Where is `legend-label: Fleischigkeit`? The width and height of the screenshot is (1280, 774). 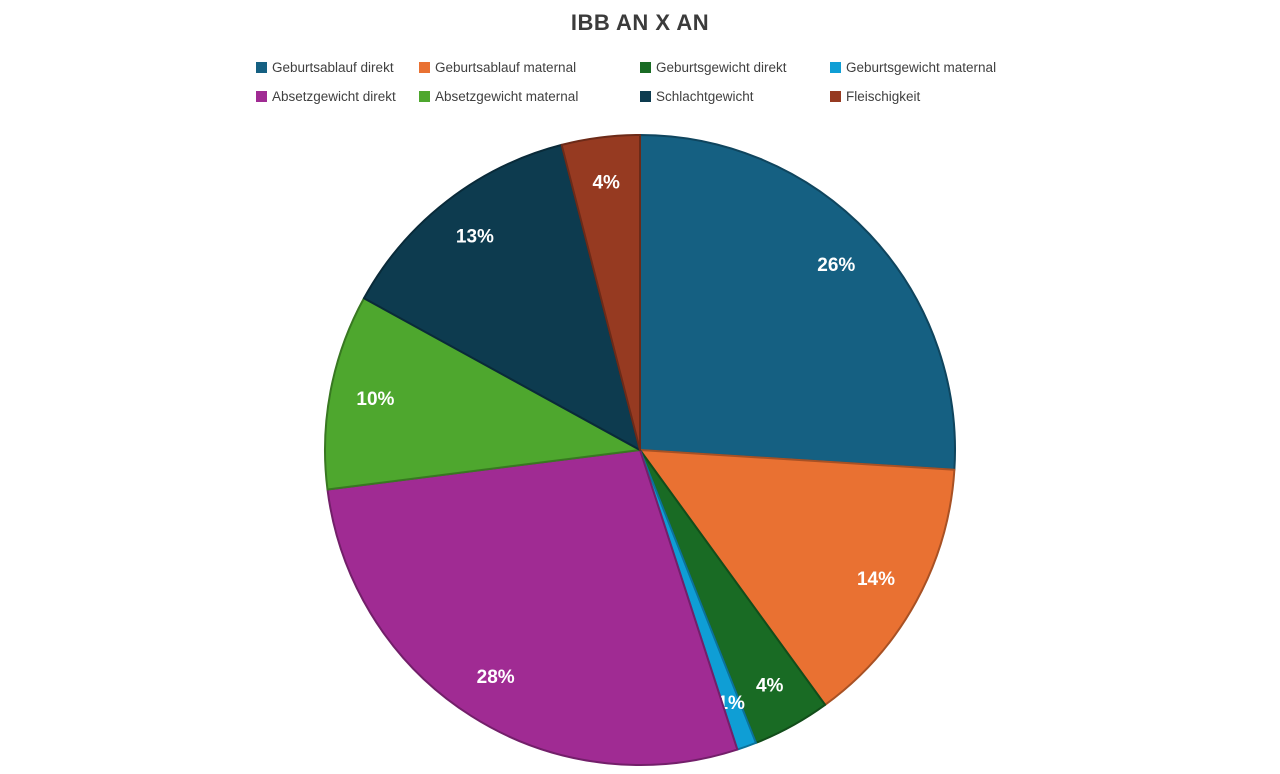
legend-label: Fleischigkeit is located at coordinates (883, 96).